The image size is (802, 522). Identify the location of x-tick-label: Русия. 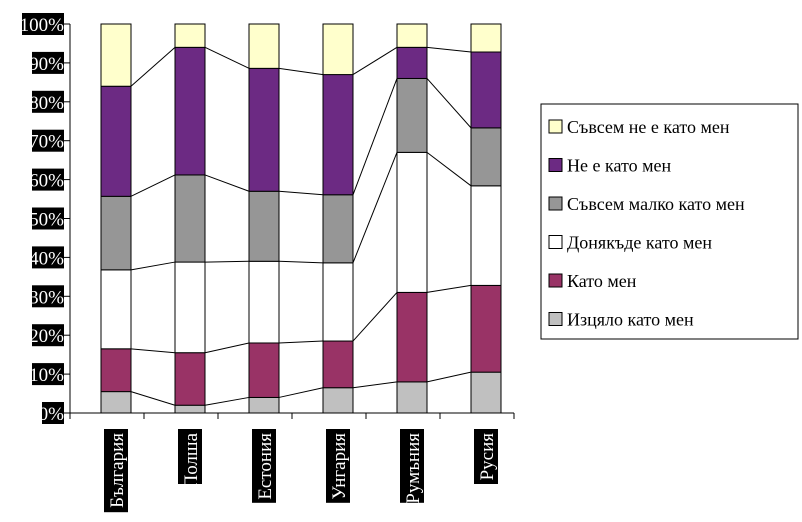
(487, 457).